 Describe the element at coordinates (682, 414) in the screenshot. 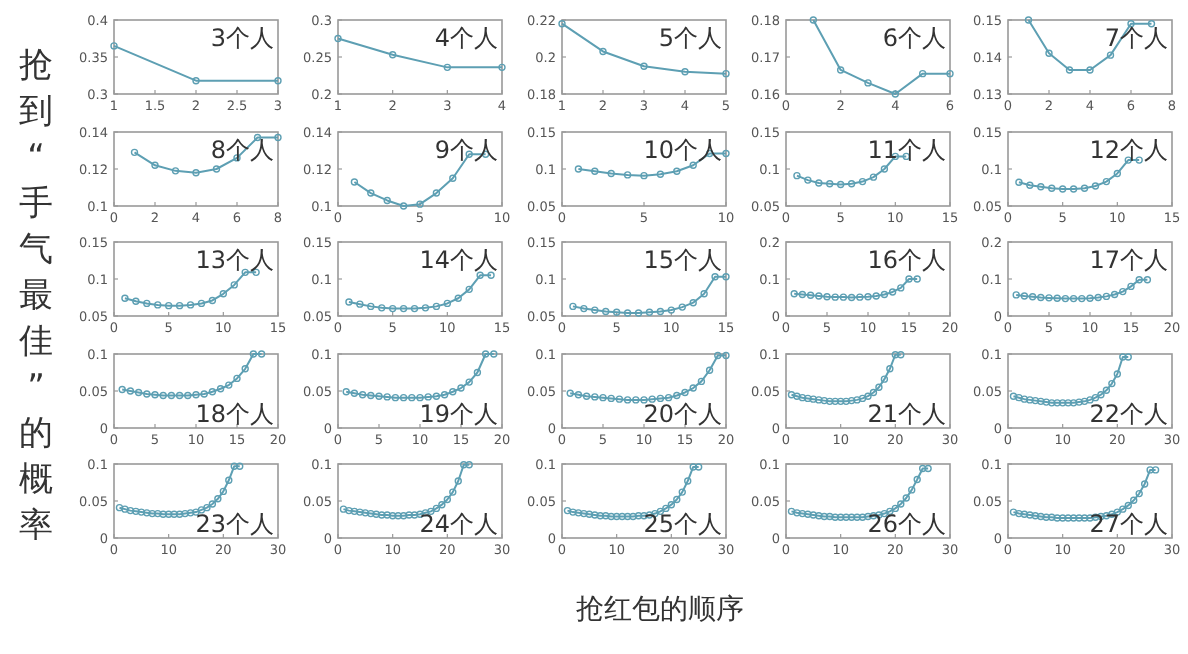

I see `annotation: 20个人` at that location.